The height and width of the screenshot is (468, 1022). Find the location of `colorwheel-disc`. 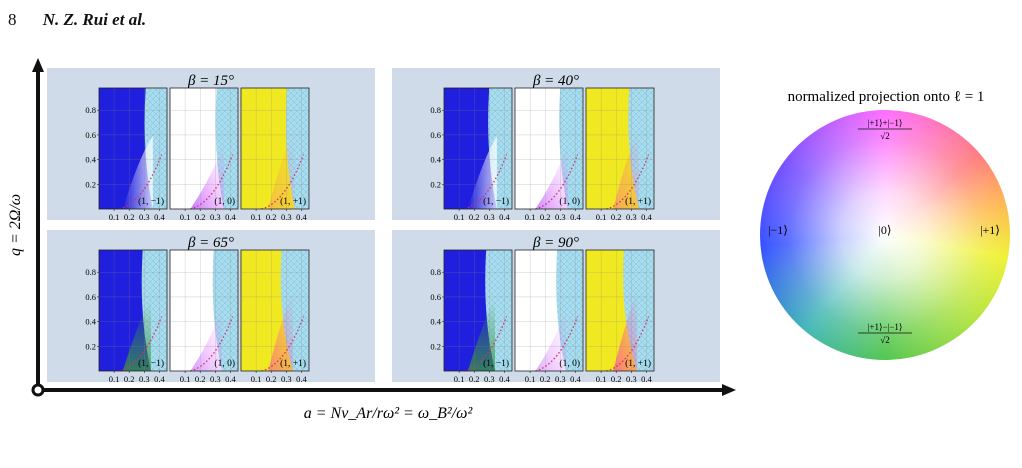

colorwheel-disc is located at coordinates (885, 235).